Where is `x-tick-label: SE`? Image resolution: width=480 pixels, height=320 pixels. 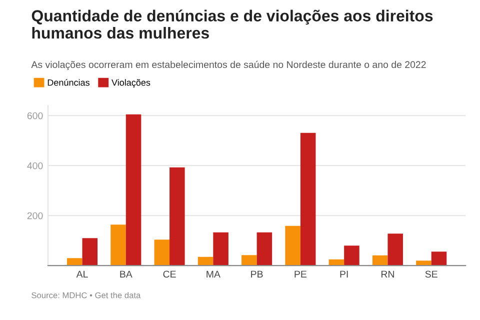
x-tick-label: SE is located at coordinates (431, 274).